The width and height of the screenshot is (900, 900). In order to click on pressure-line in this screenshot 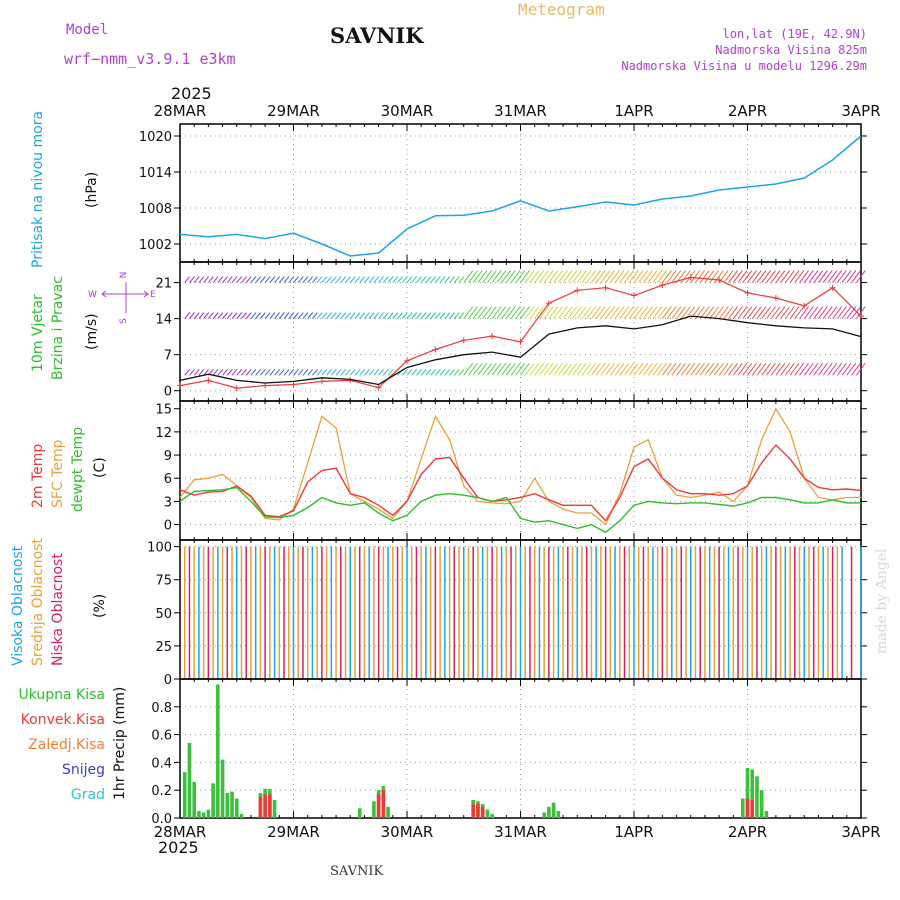, I will do `click(520, 196)`.